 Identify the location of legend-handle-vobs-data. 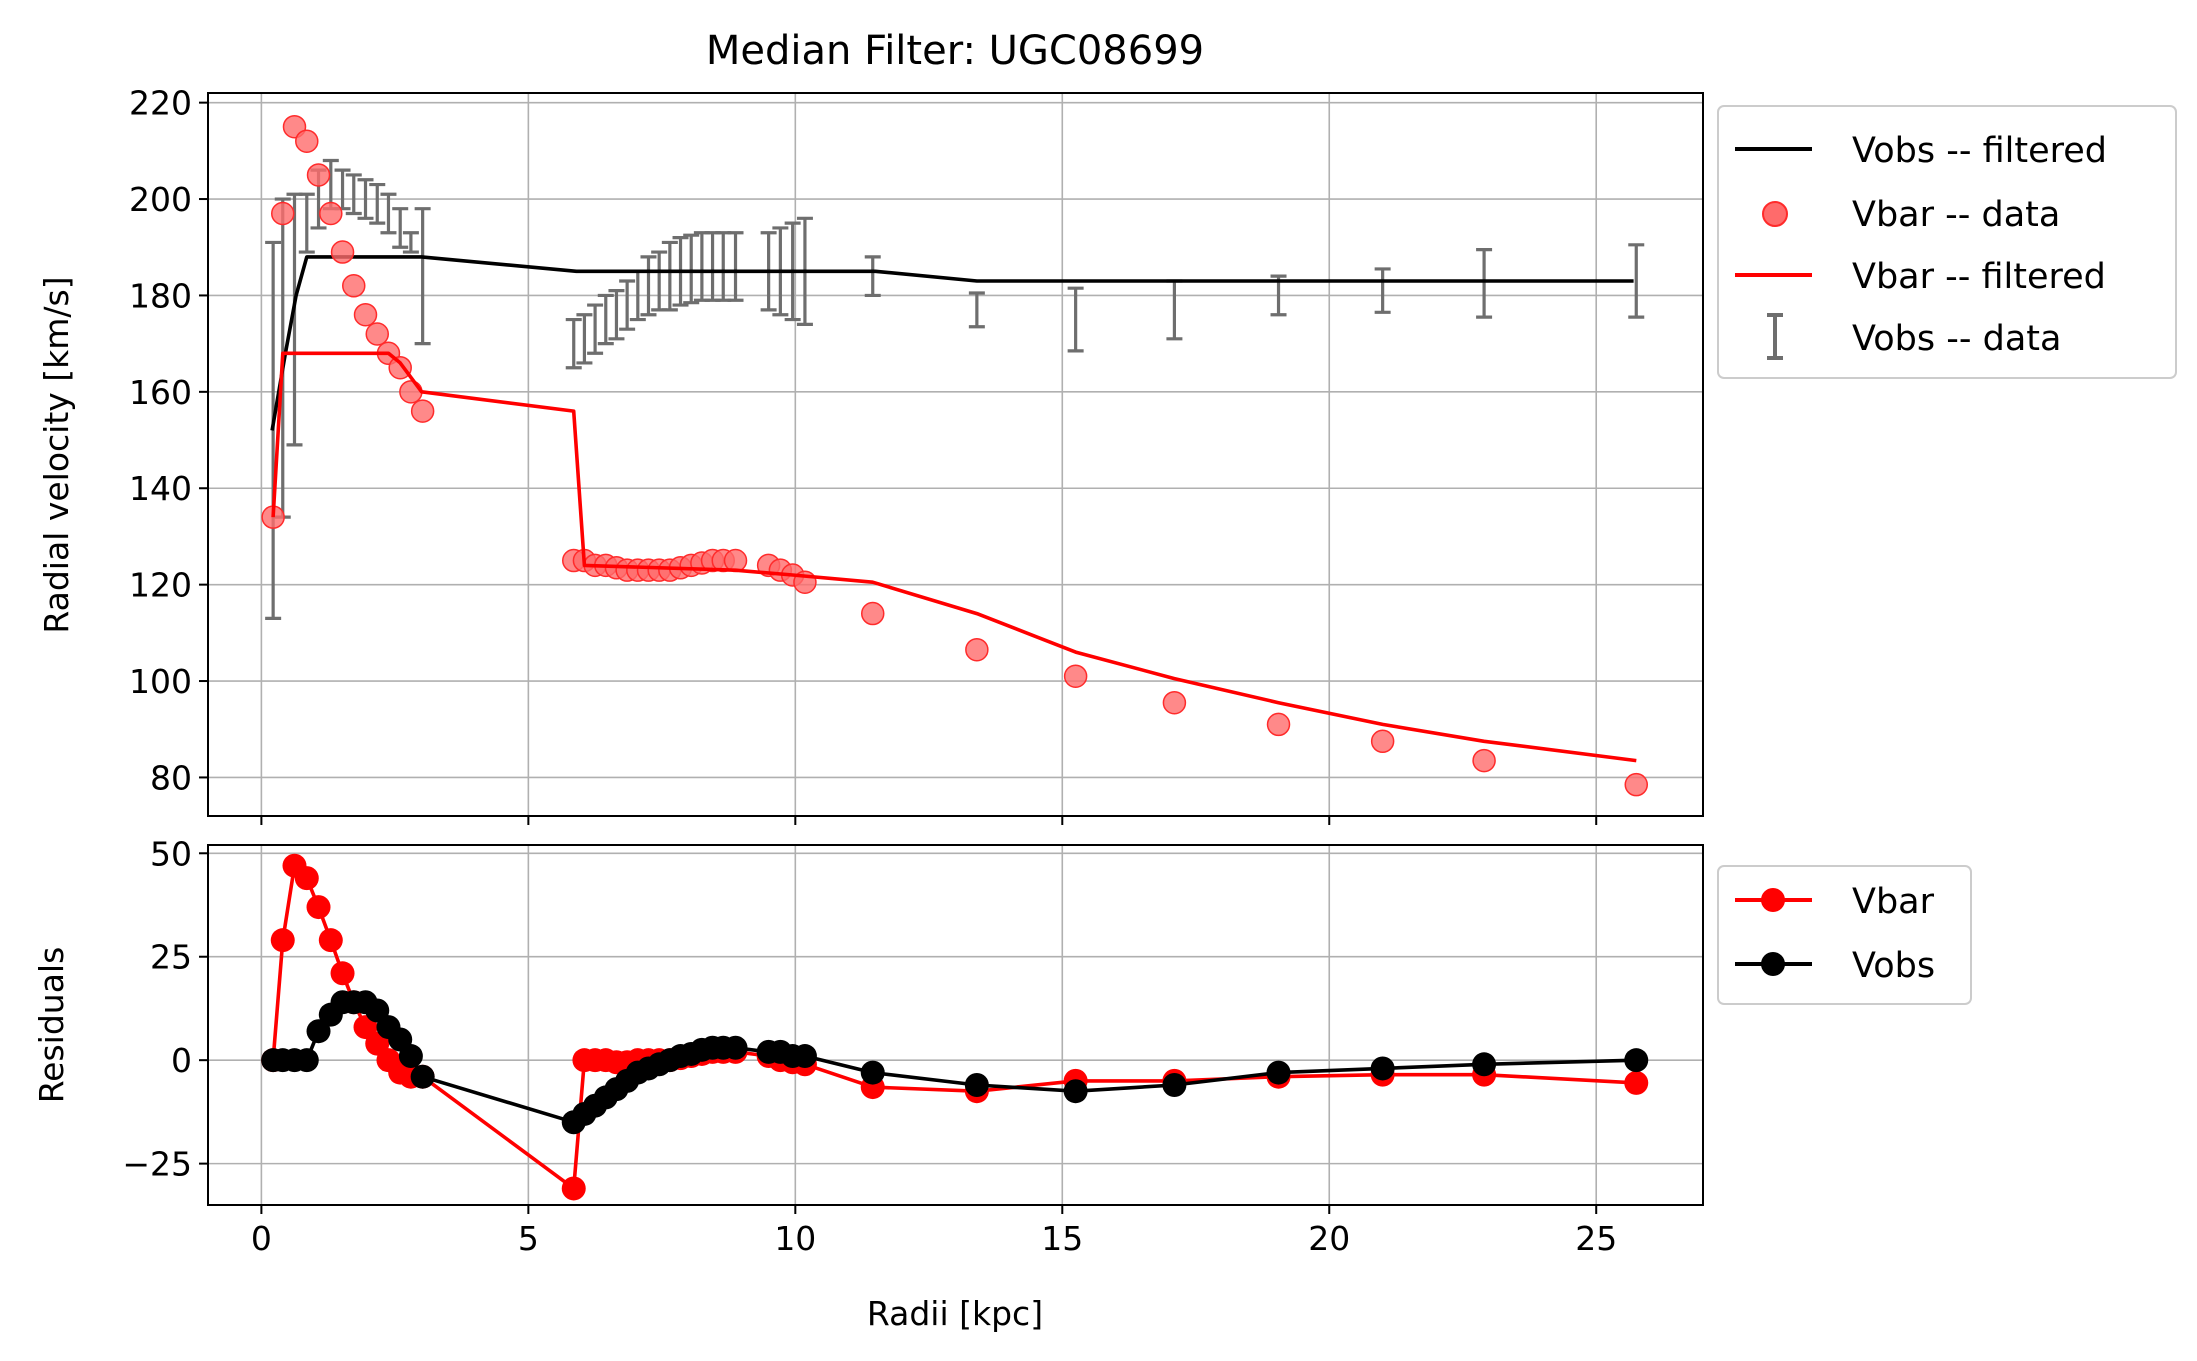
(1775, 336).